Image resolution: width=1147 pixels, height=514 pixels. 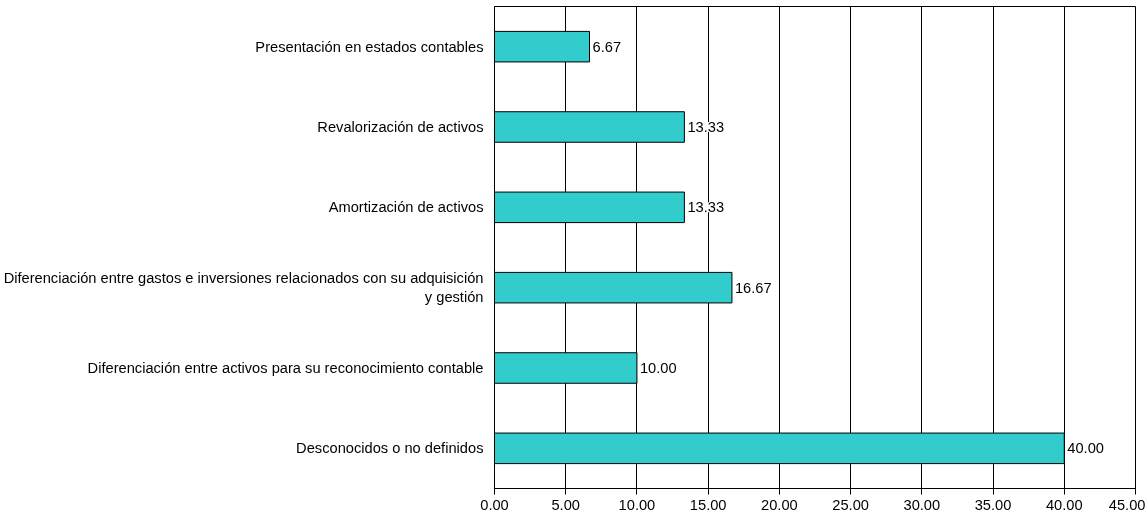 What do you see at coordinates (637, 504) in the screenshot?
I see `x-tick-label: 10.00` at bounding box center [637, 504].